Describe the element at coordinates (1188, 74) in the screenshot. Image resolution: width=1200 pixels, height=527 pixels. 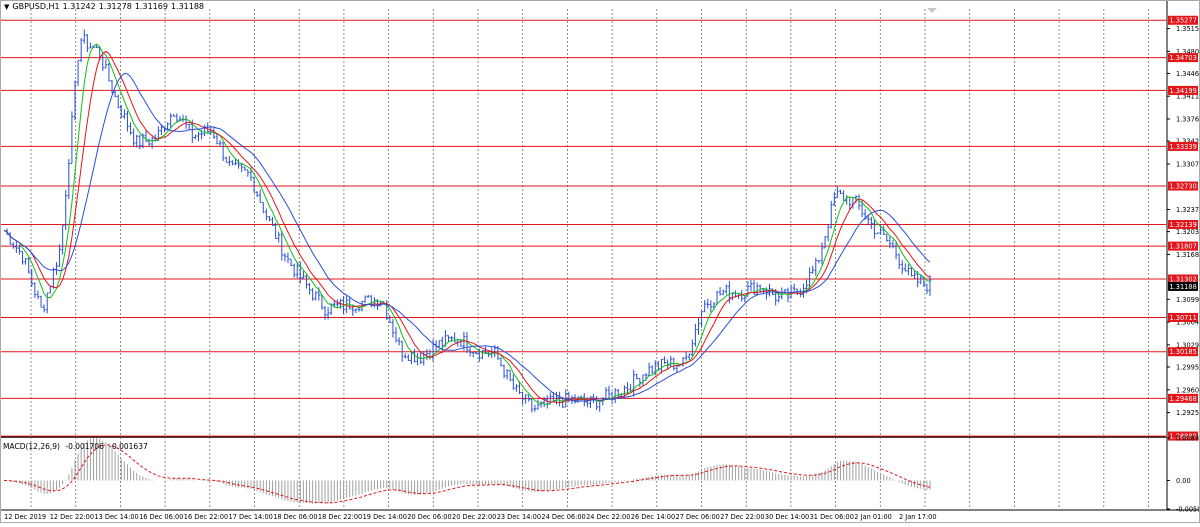
I see `price-tick-label: 1.34460` at that location.